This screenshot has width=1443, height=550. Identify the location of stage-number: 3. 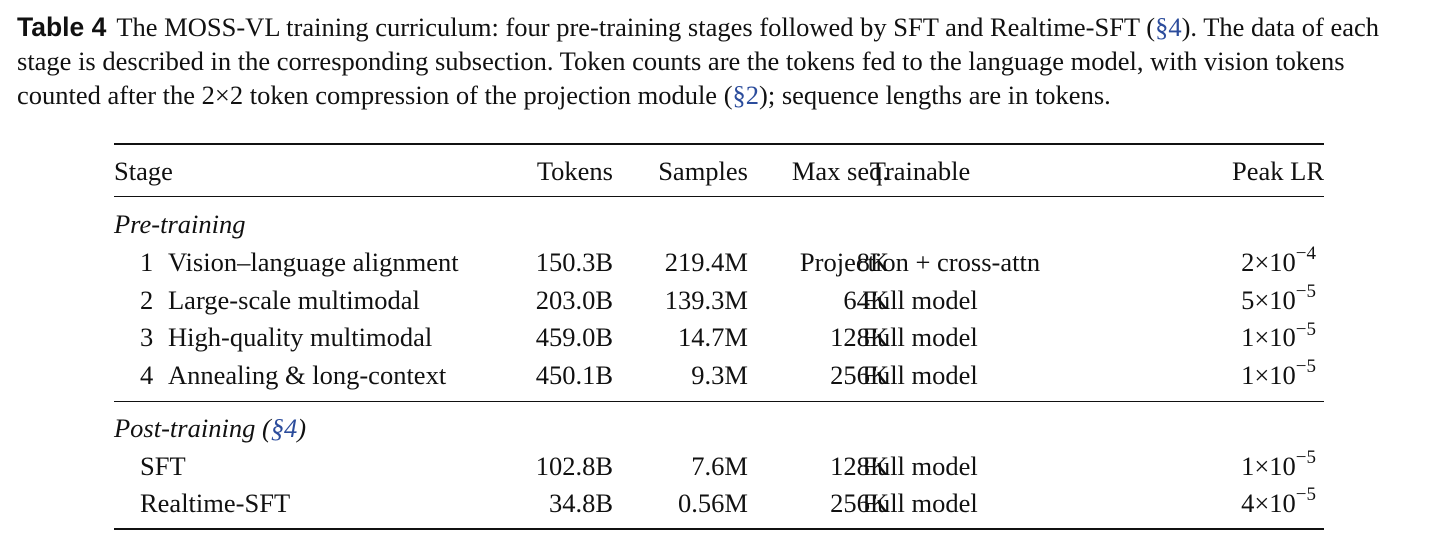
(147, 337).